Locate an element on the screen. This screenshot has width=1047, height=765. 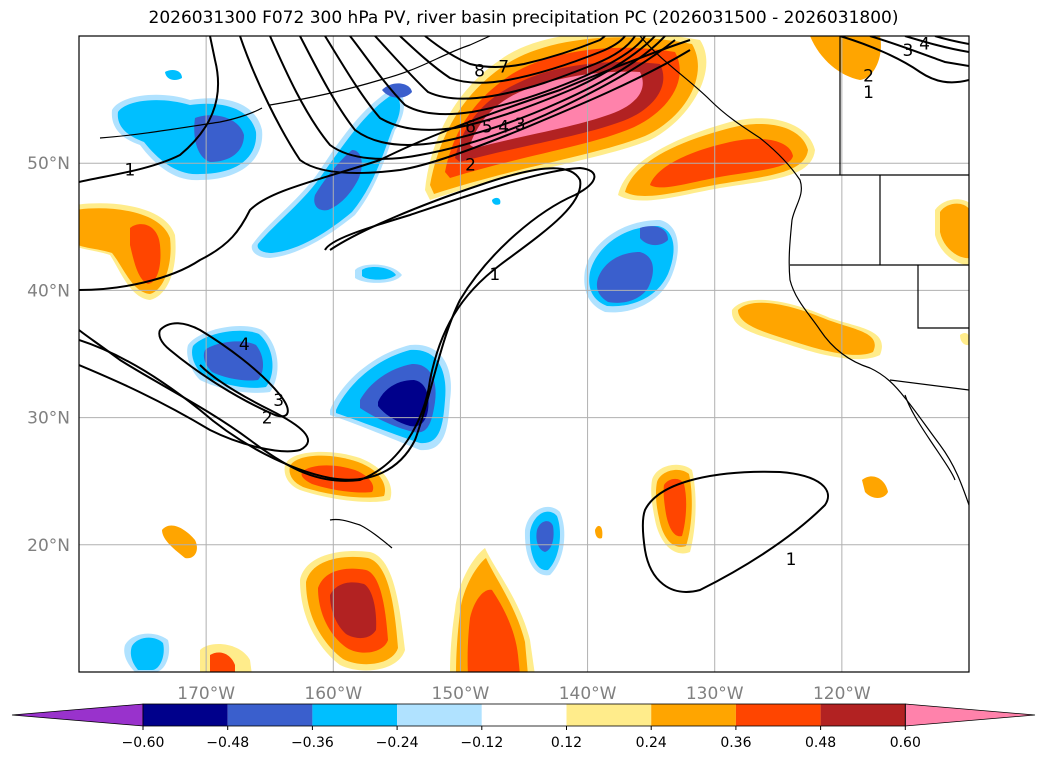
coast-aleutians is located at coordinates (181, 123).